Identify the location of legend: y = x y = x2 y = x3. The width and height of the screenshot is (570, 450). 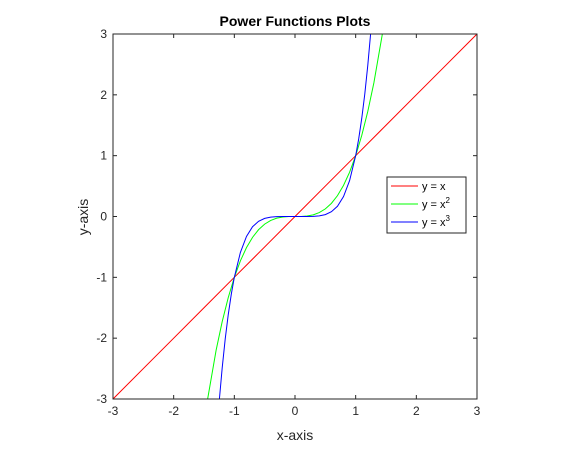
(426, 205).